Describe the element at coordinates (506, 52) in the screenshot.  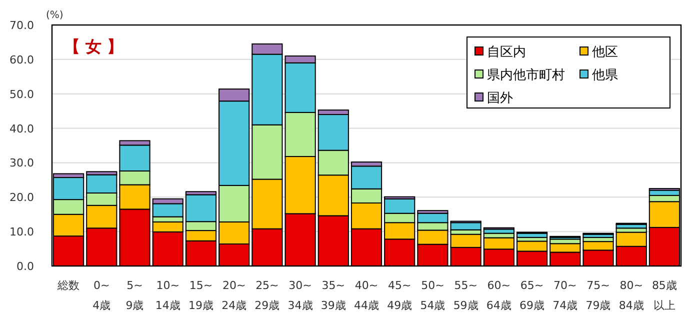
I see `legend-label: 自区内` at that location.